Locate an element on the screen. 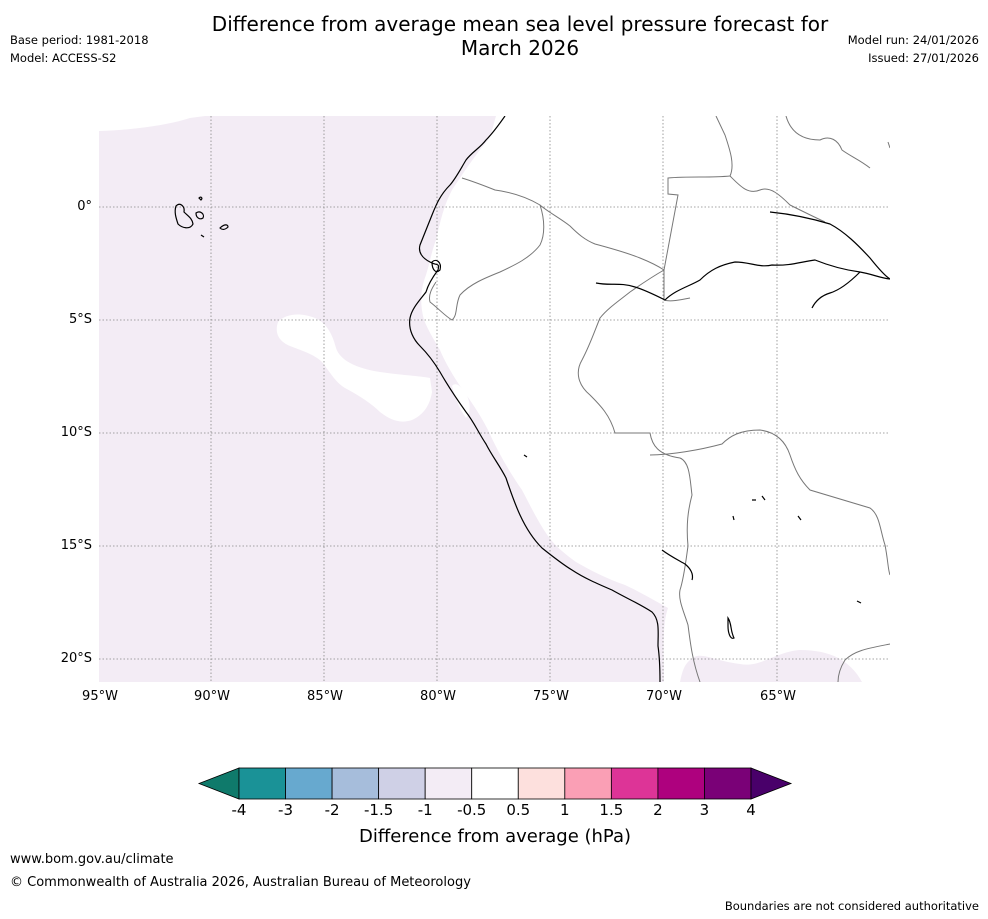 This screenshot has width=988, height=919. base-period: Base period: 1981-2018 is located at coordinates (79, 40).